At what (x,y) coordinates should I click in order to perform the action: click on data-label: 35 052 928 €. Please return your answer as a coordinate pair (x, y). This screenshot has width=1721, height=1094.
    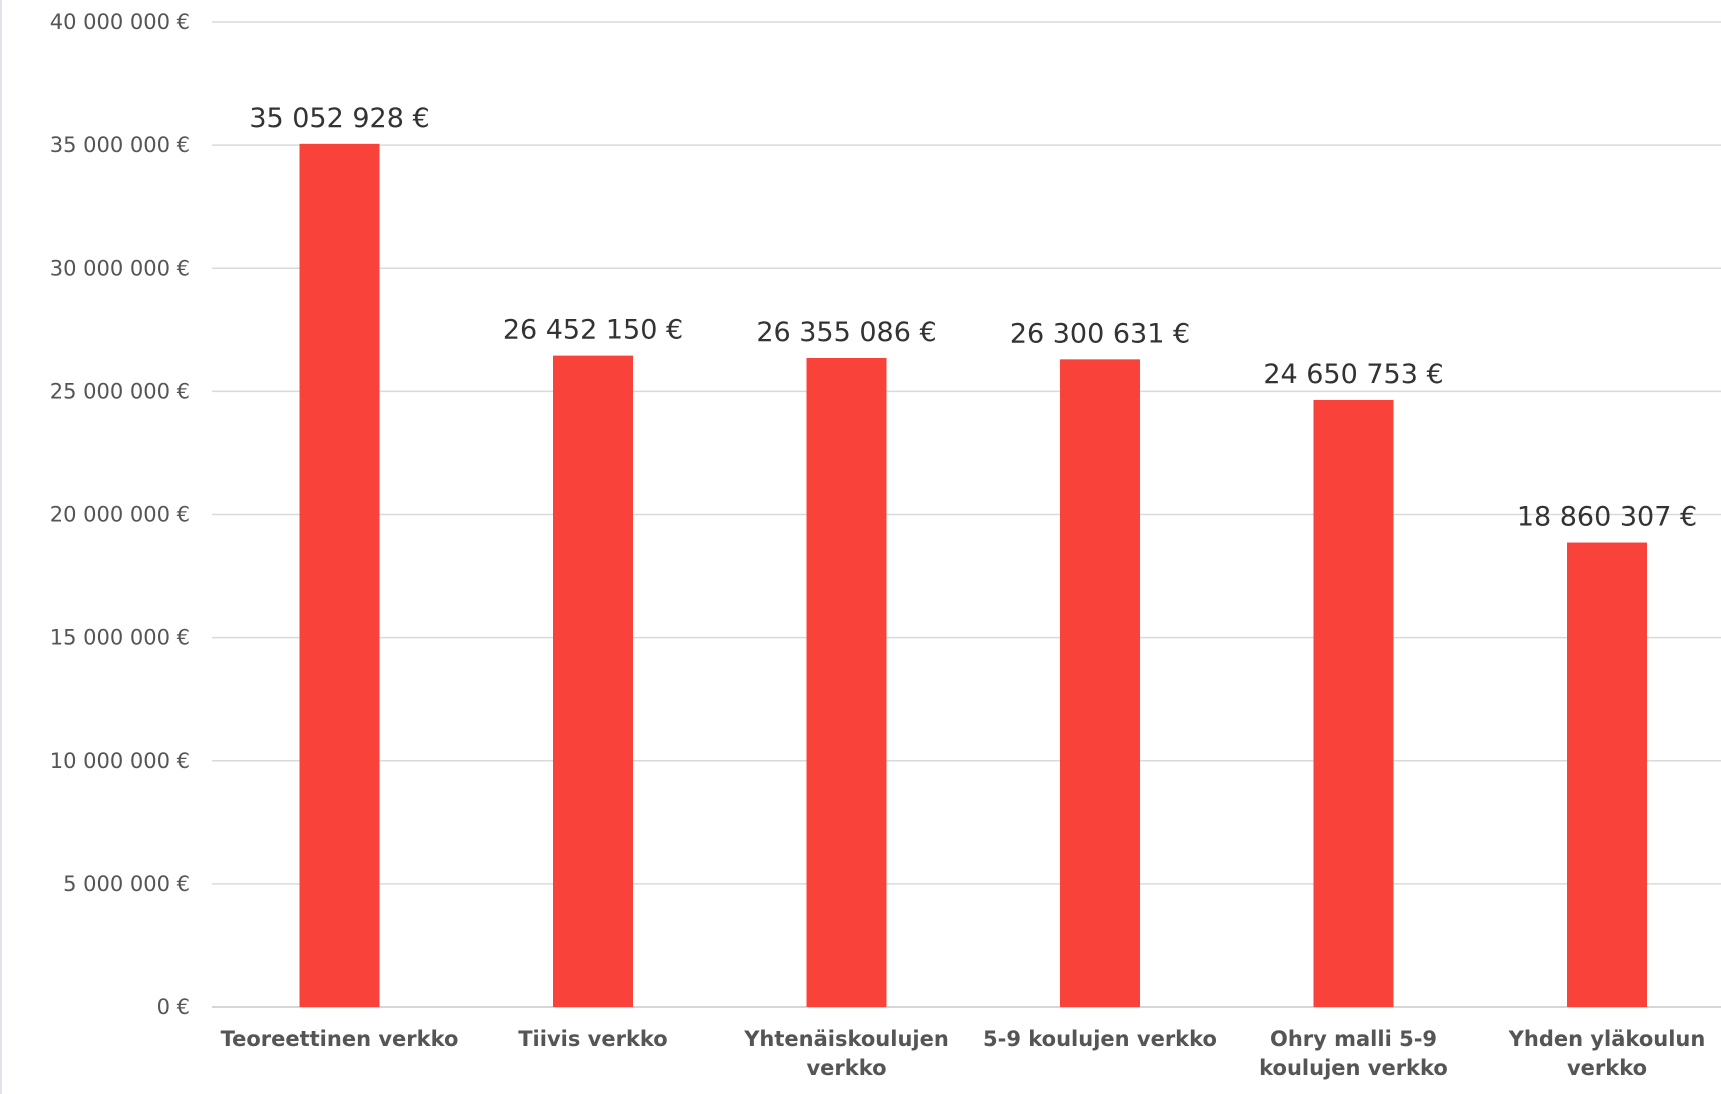
    Looking at the image, I should click on (339, 118).